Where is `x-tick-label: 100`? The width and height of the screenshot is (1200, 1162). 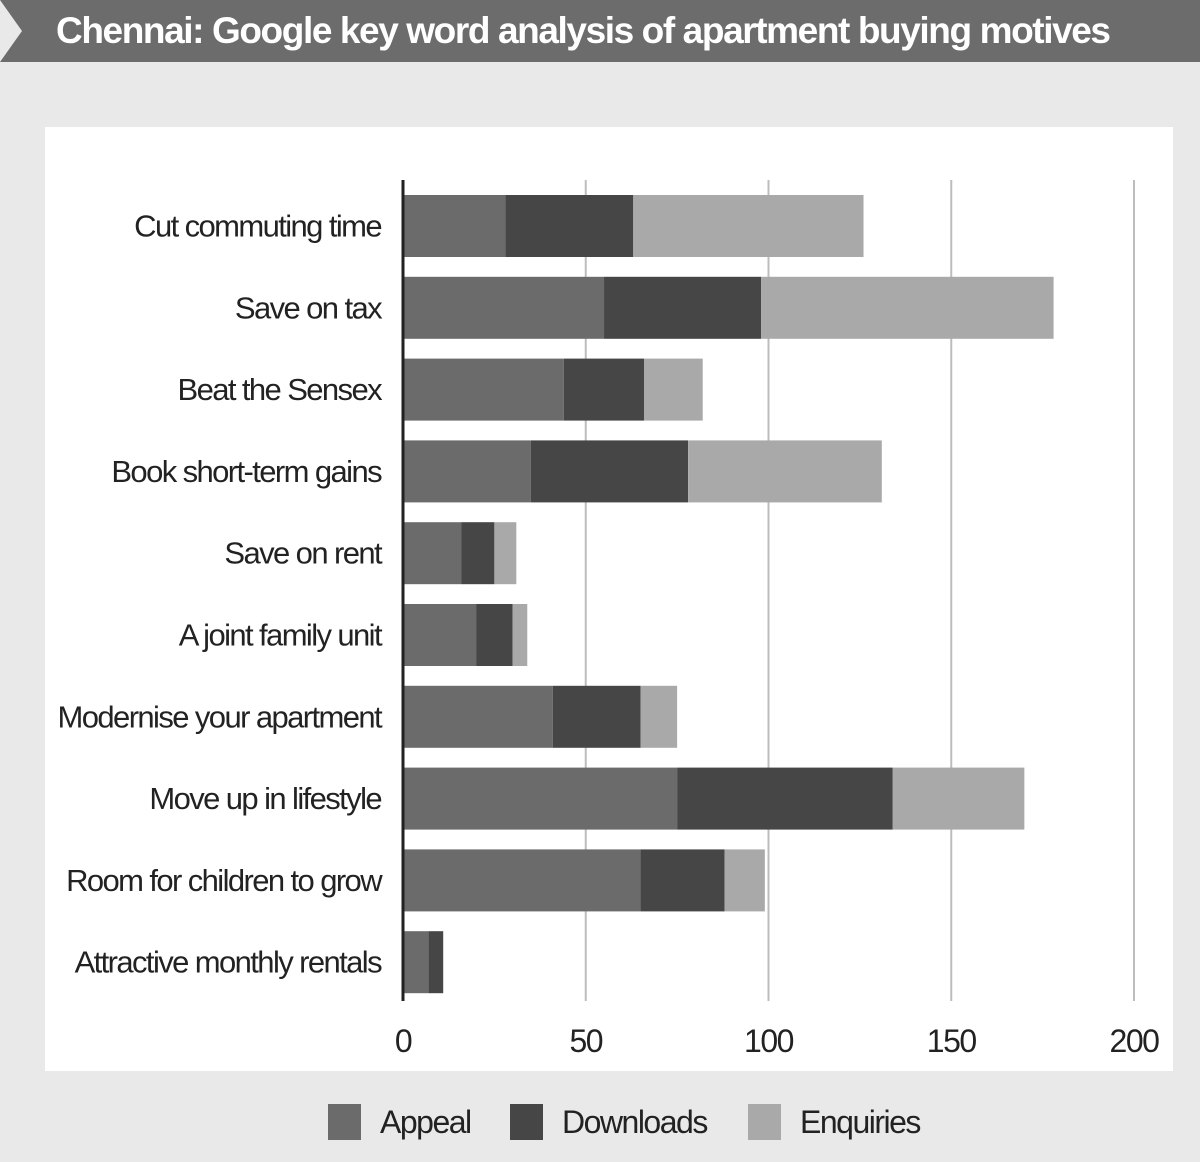 x-tick-label: 100 is located at coordinates (769, 1041).